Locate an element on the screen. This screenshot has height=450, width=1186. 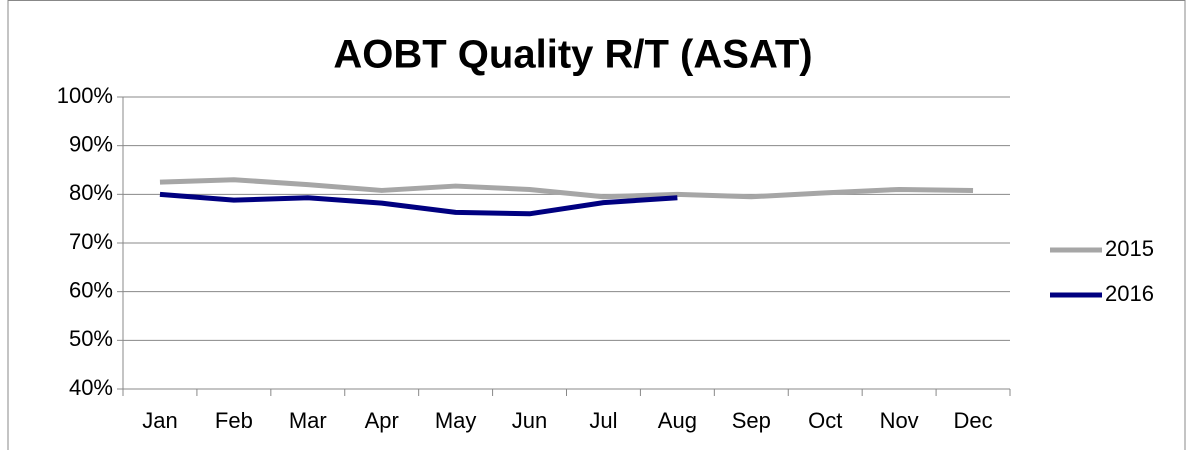
y-tick-label: 80% is located at coordinates (91, 192).